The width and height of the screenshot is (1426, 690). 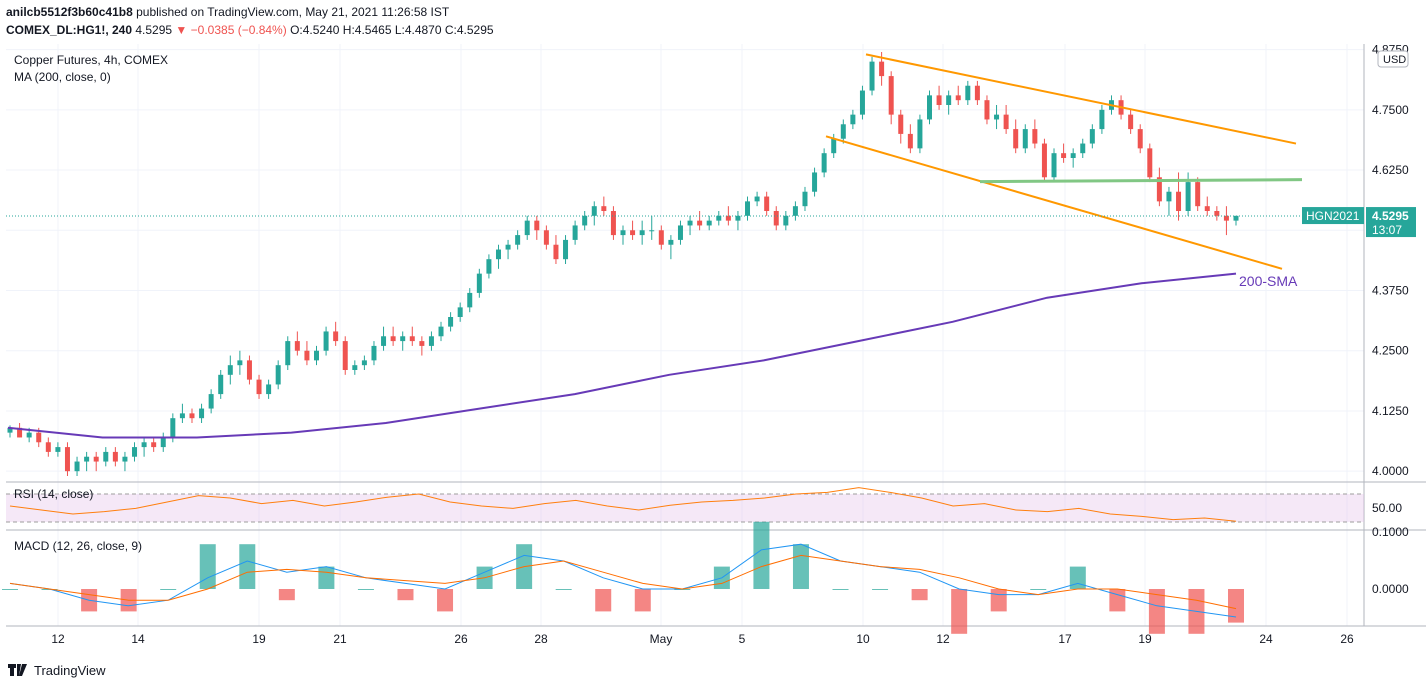 What do you see at coordinates (863, 639) in the screenshot?
I see `x-tick-label: 10` at bounding box center [863, 639].